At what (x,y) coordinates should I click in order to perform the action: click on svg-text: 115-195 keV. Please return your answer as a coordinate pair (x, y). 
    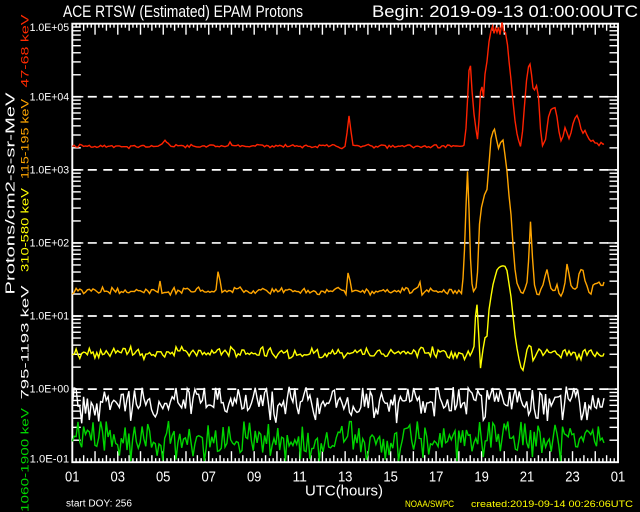
    Looking at the image, I should click on (26, 138).